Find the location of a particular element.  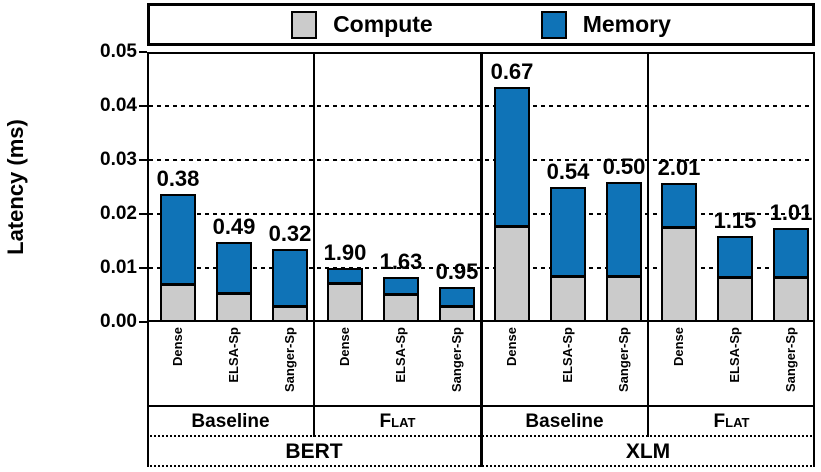

bar-BERT-Baseline-Dense is located at coordinates (178, 258).